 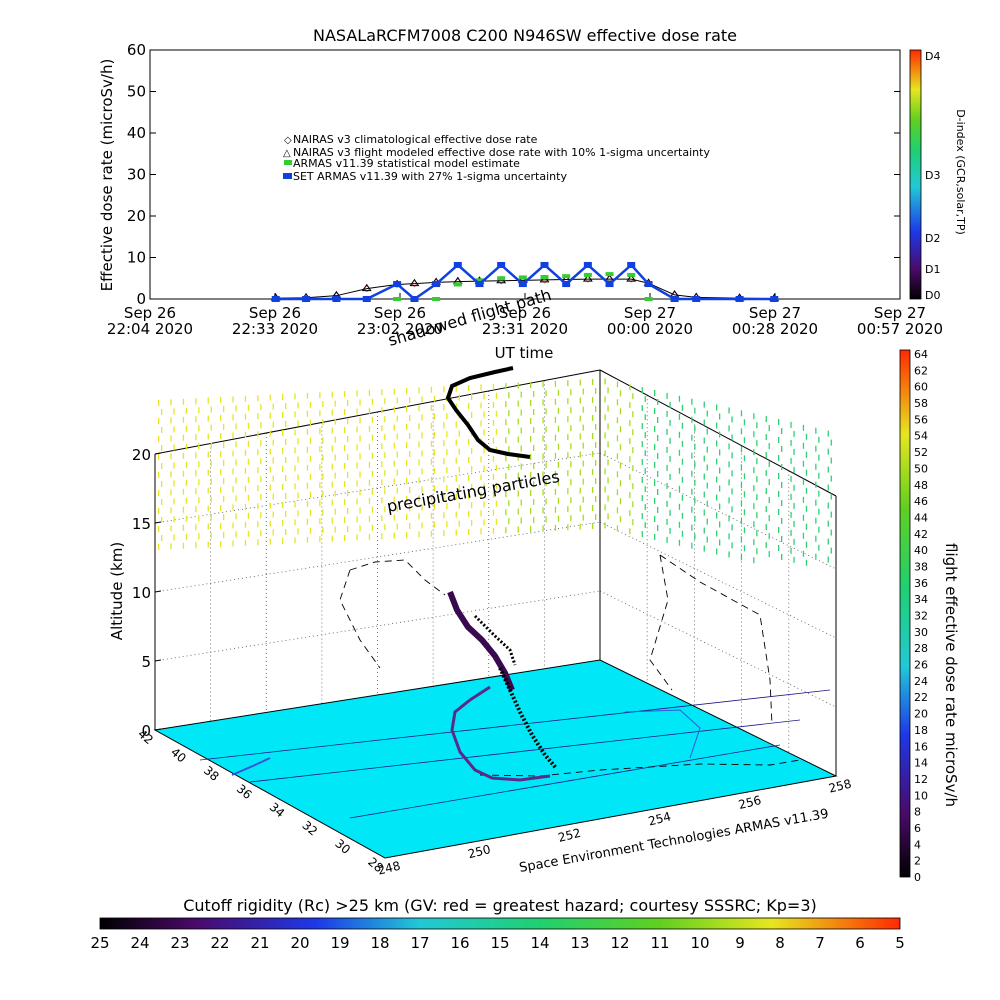 I want to click on dindex-title: D-index (GCR,solar,TP), so click(x=960, y=172).